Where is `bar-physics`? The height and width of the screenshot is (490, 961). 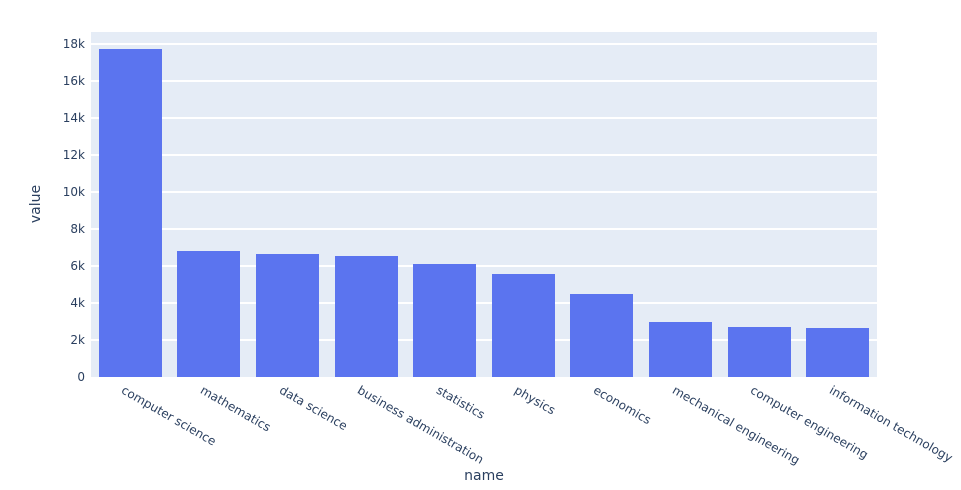
bar-physics is located at coordinates (523, 325).